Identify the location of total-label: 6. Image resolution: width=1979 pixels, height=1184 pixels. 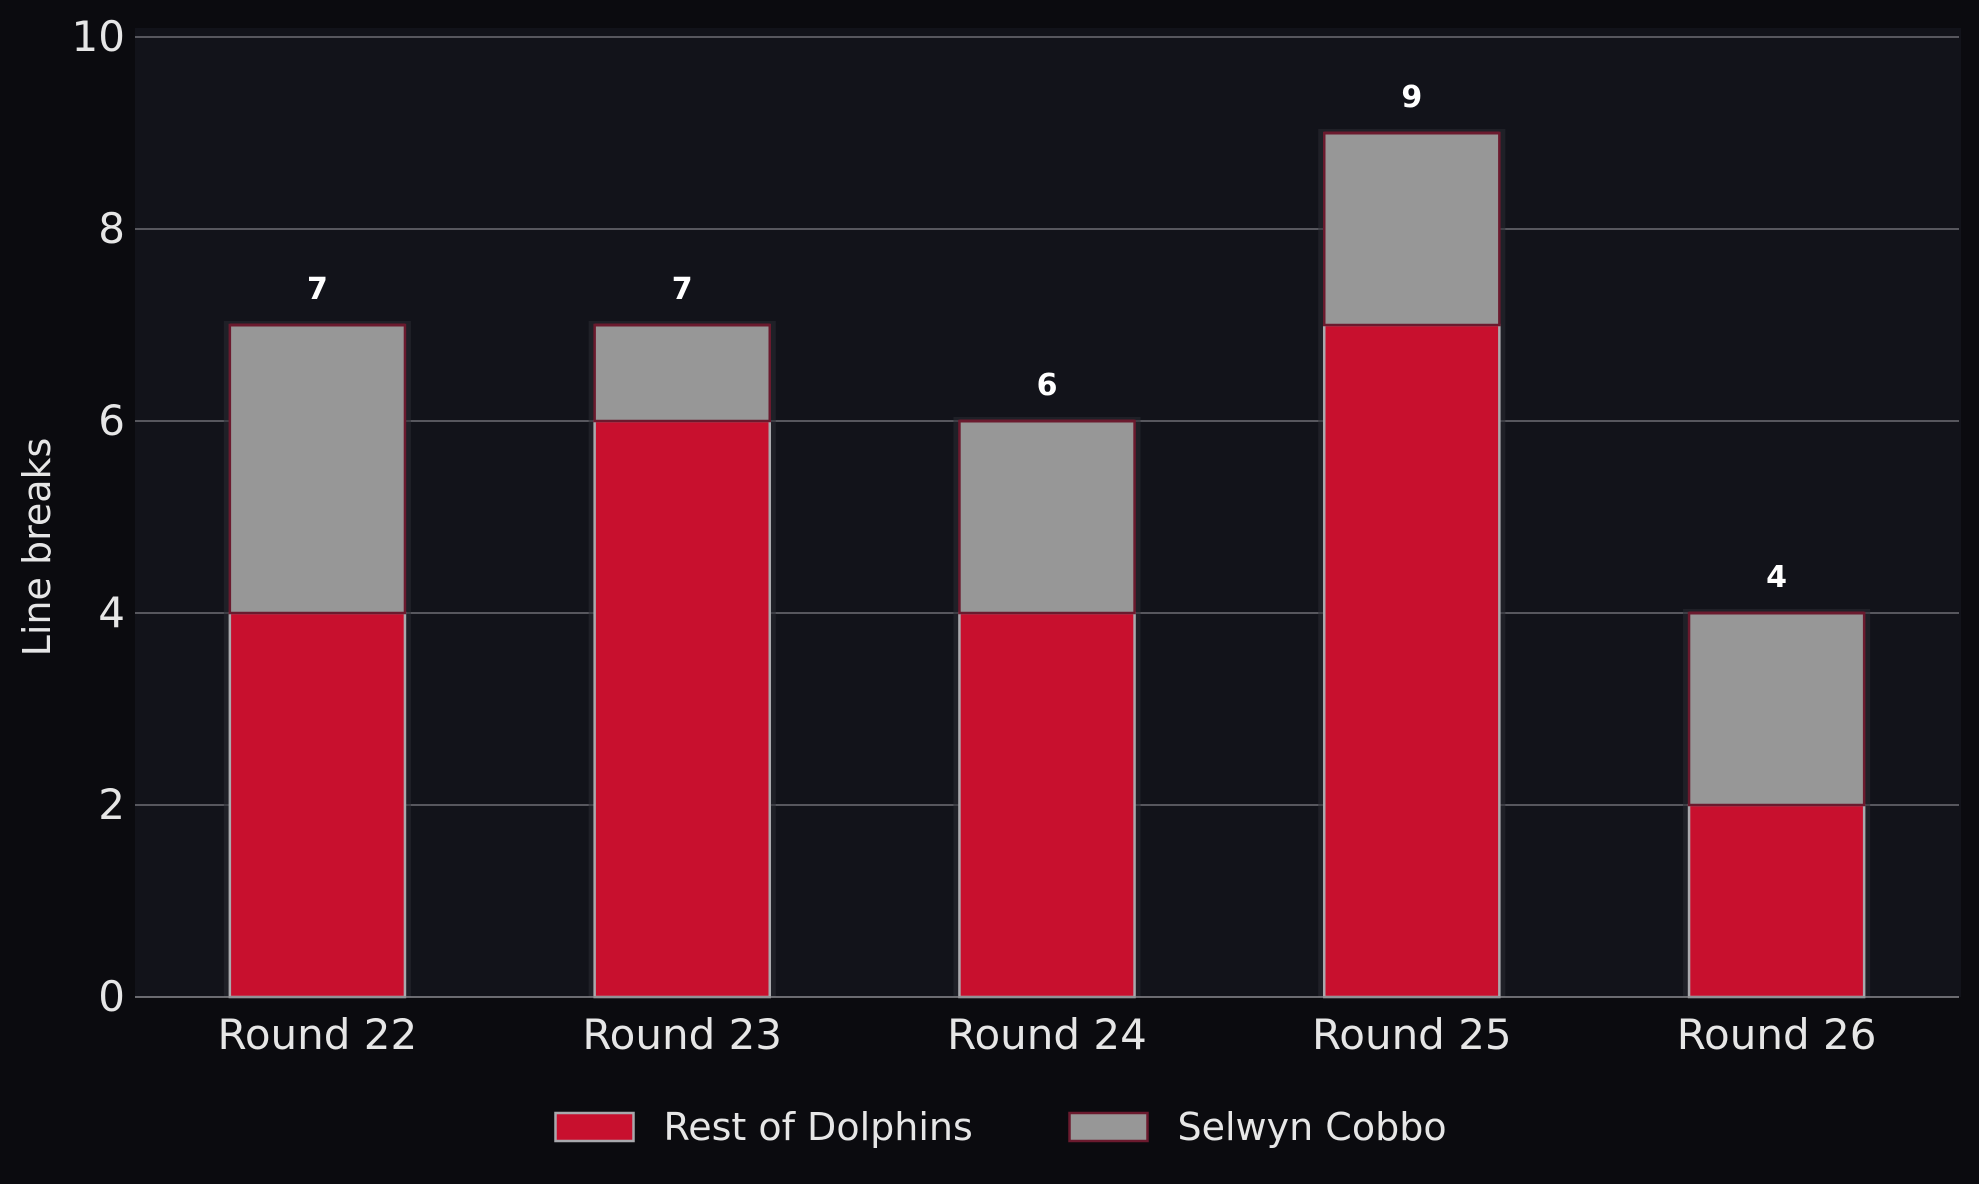
(1047, 385).